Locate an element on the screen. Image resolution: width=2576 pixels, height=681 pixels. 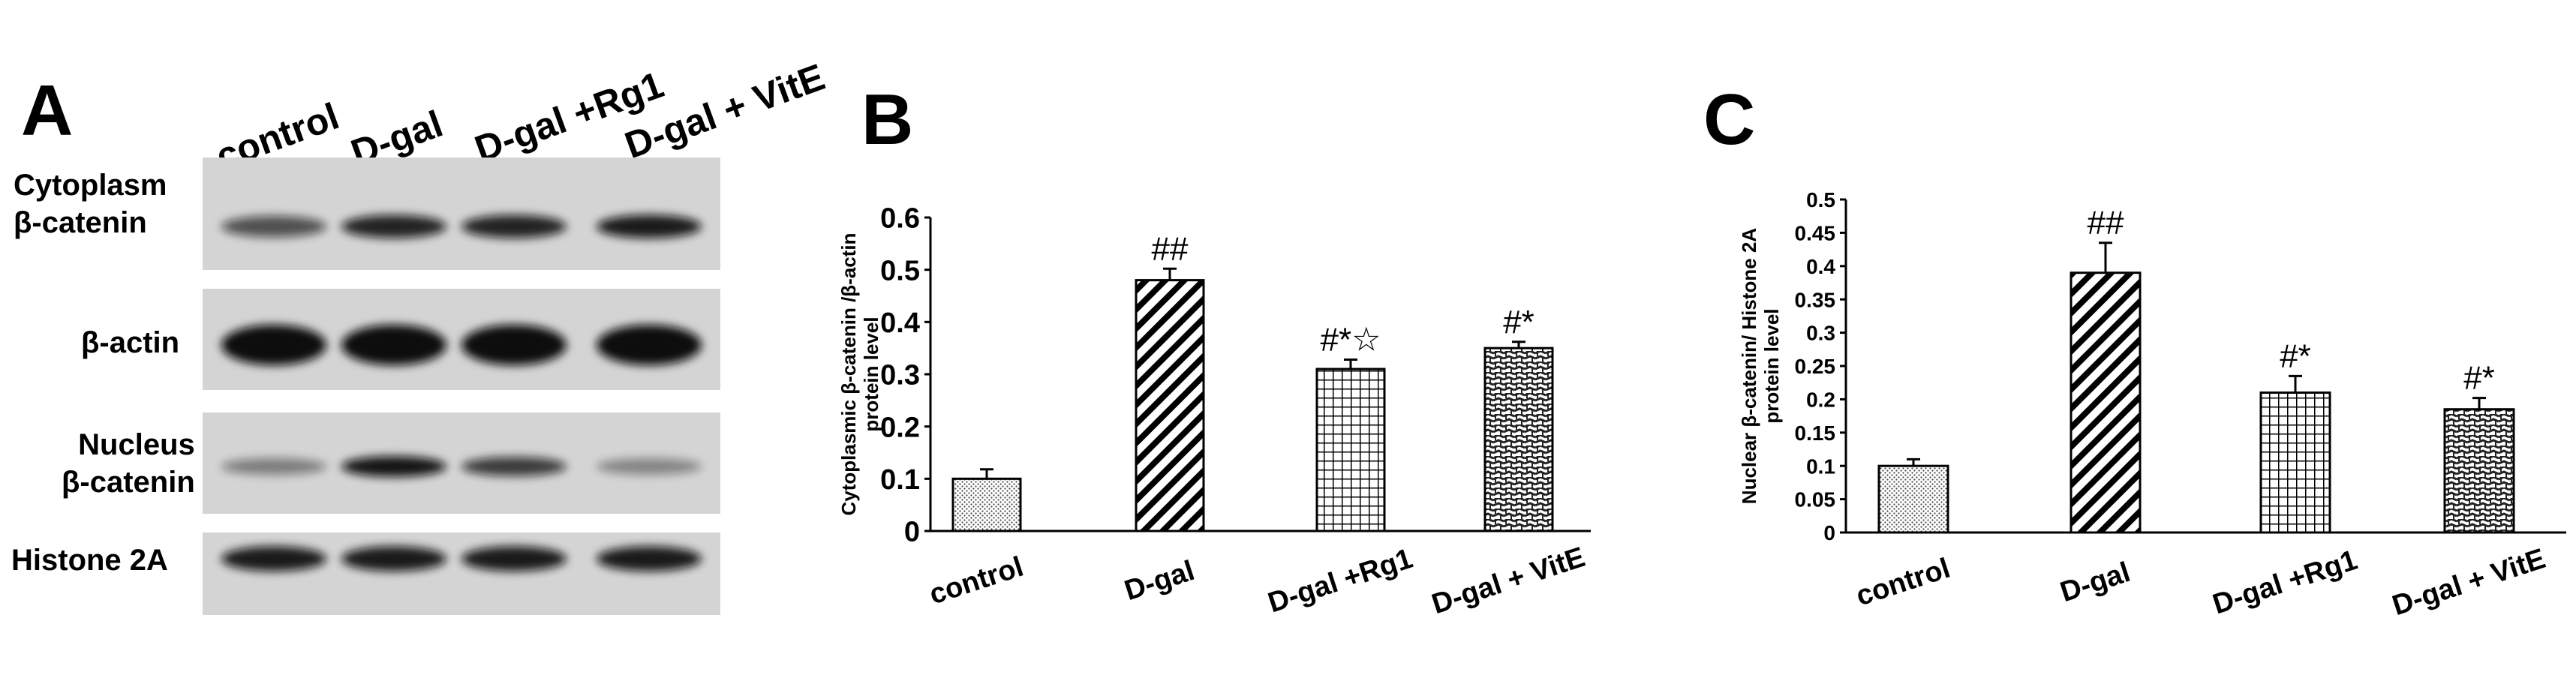
significance-label: #*☆ is located at coordinates (1350, 339).